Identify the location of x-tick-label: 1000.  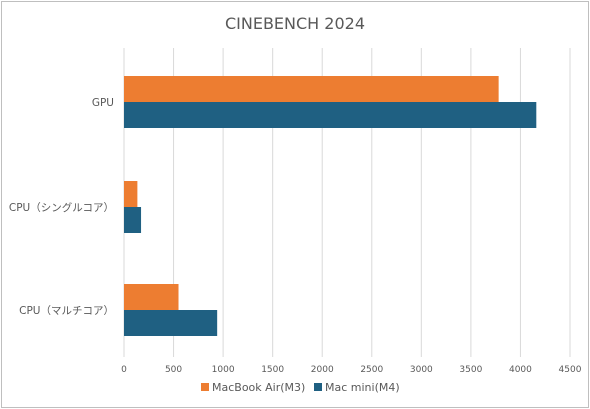
(223, 370).